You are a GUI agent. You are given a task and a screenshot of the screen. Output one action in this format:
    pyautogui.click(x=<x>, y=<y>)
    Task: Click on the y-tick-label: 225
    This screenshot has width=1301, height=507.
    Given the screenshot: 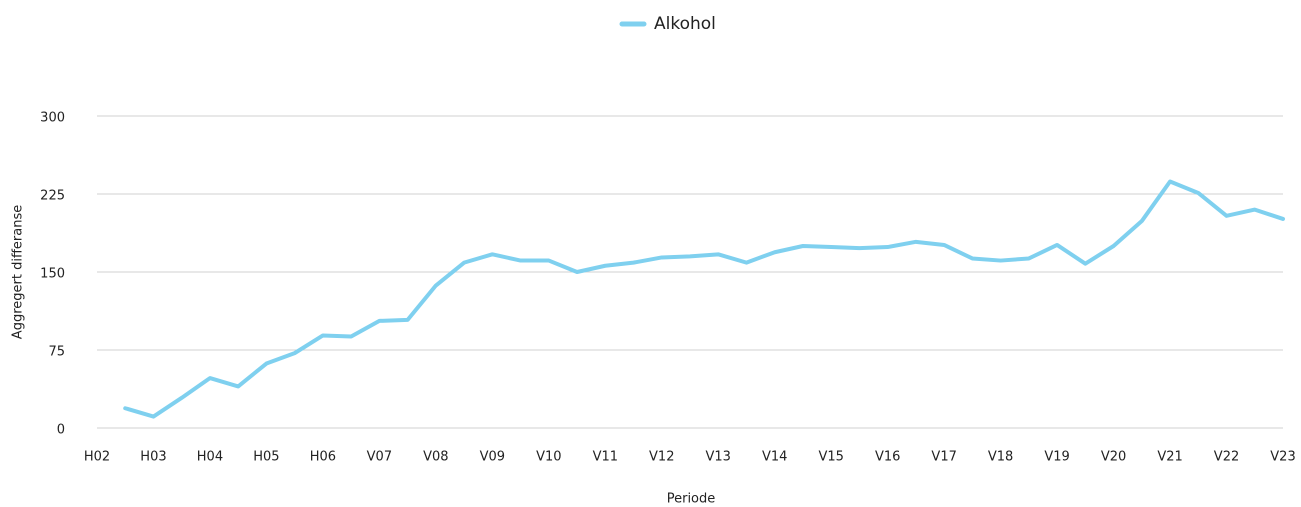 What is the action you would take?
    pyautogui.click(x=52, y=196)
    